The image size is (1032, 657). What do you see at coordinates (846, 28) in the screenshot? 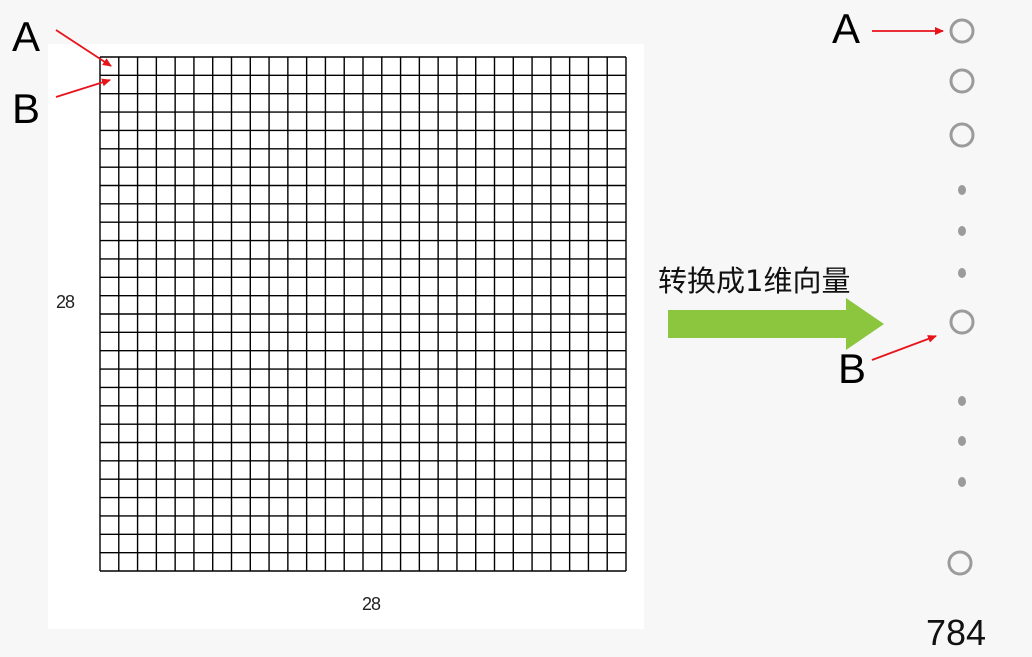
I see `vector-label-a: A` at bounding box center [846, 28].